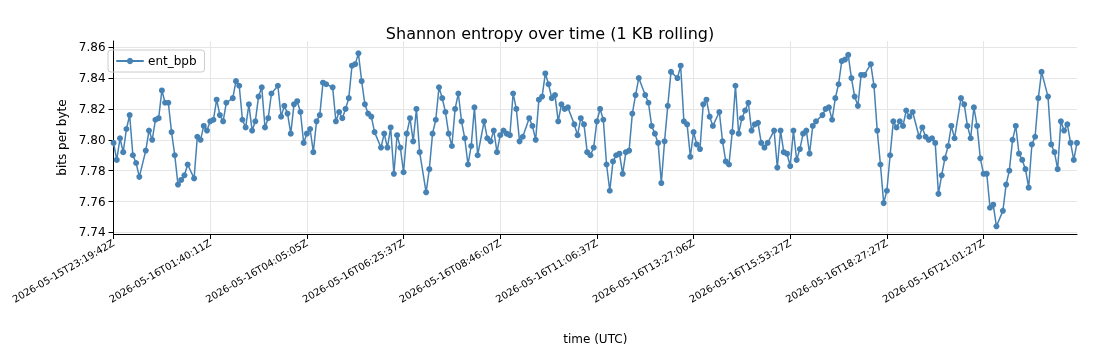 This screenshot has width=1100, height=360. Describe the element at coordinates (61, 137) in the screenshot. I see `y-axis-title: bits per byte` at that location.